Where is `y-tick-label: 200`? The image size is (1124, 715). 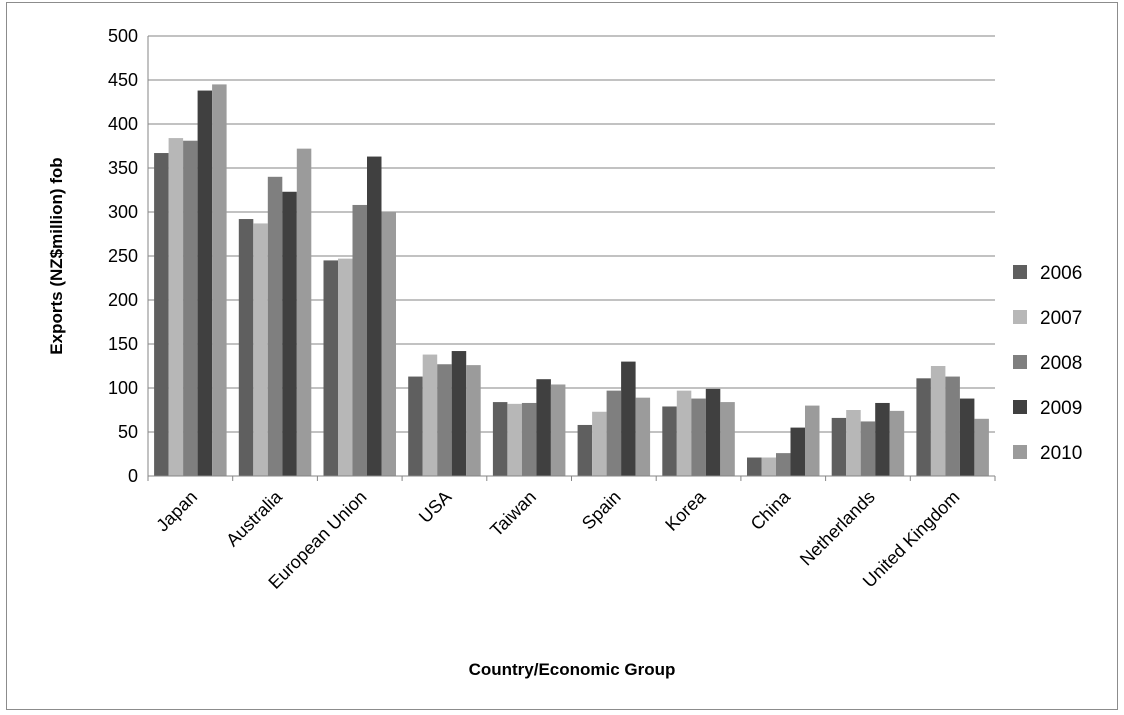 y-tick-label: 200 is located at coordinates (123, 300).